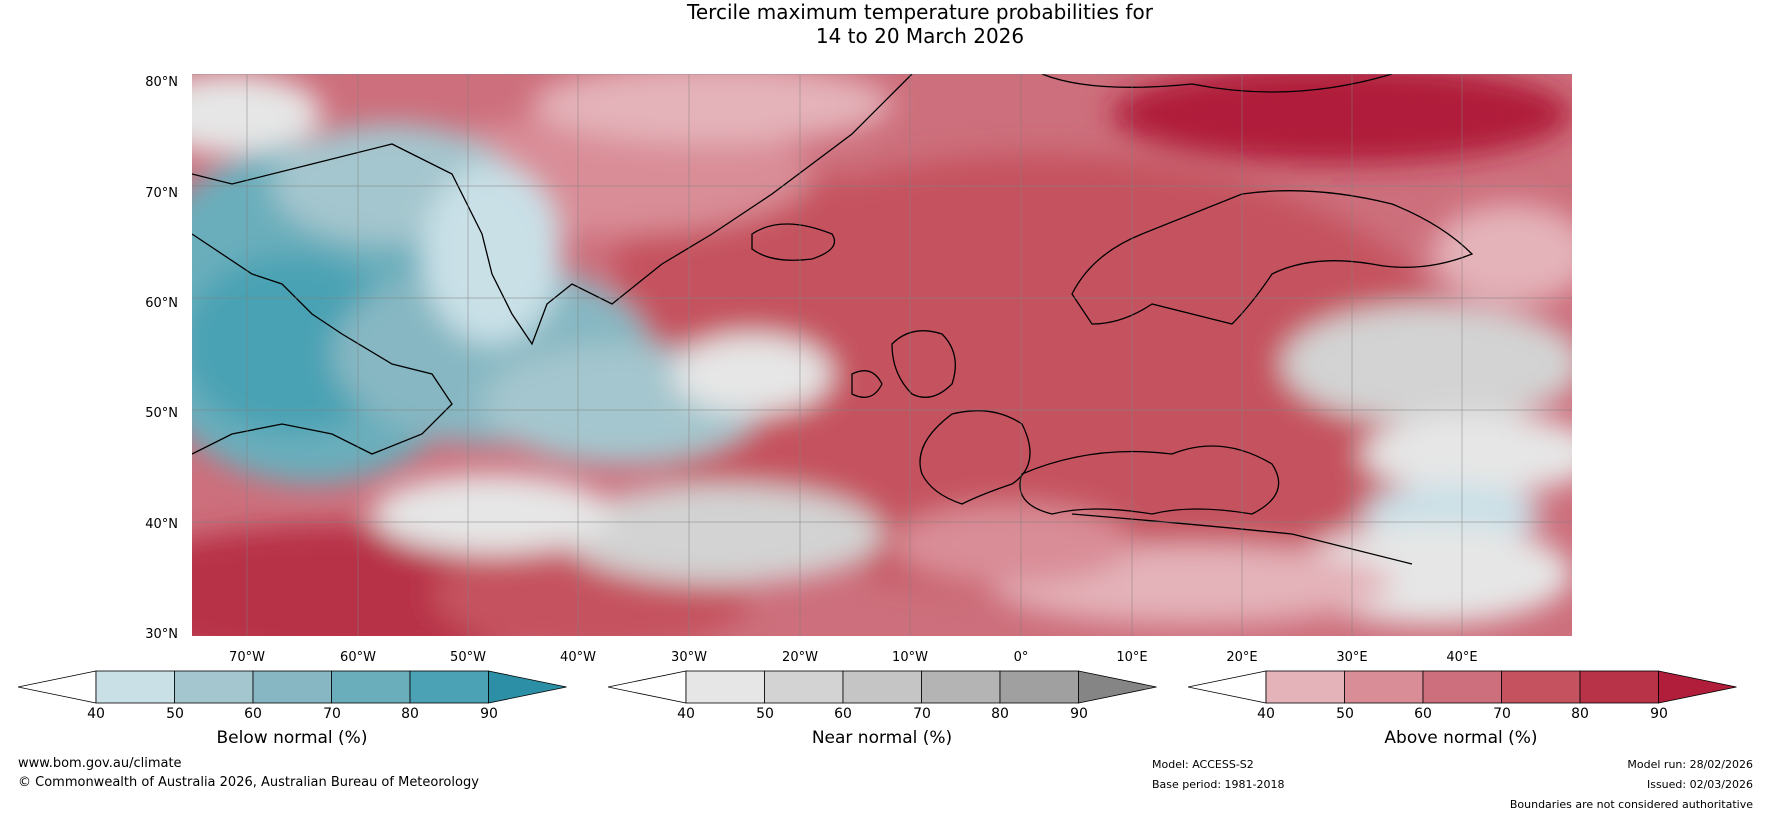 The height and width of the screenshot is (816, 1770). I want to click on lat-label-60n: 60°N, so click(161, 303).